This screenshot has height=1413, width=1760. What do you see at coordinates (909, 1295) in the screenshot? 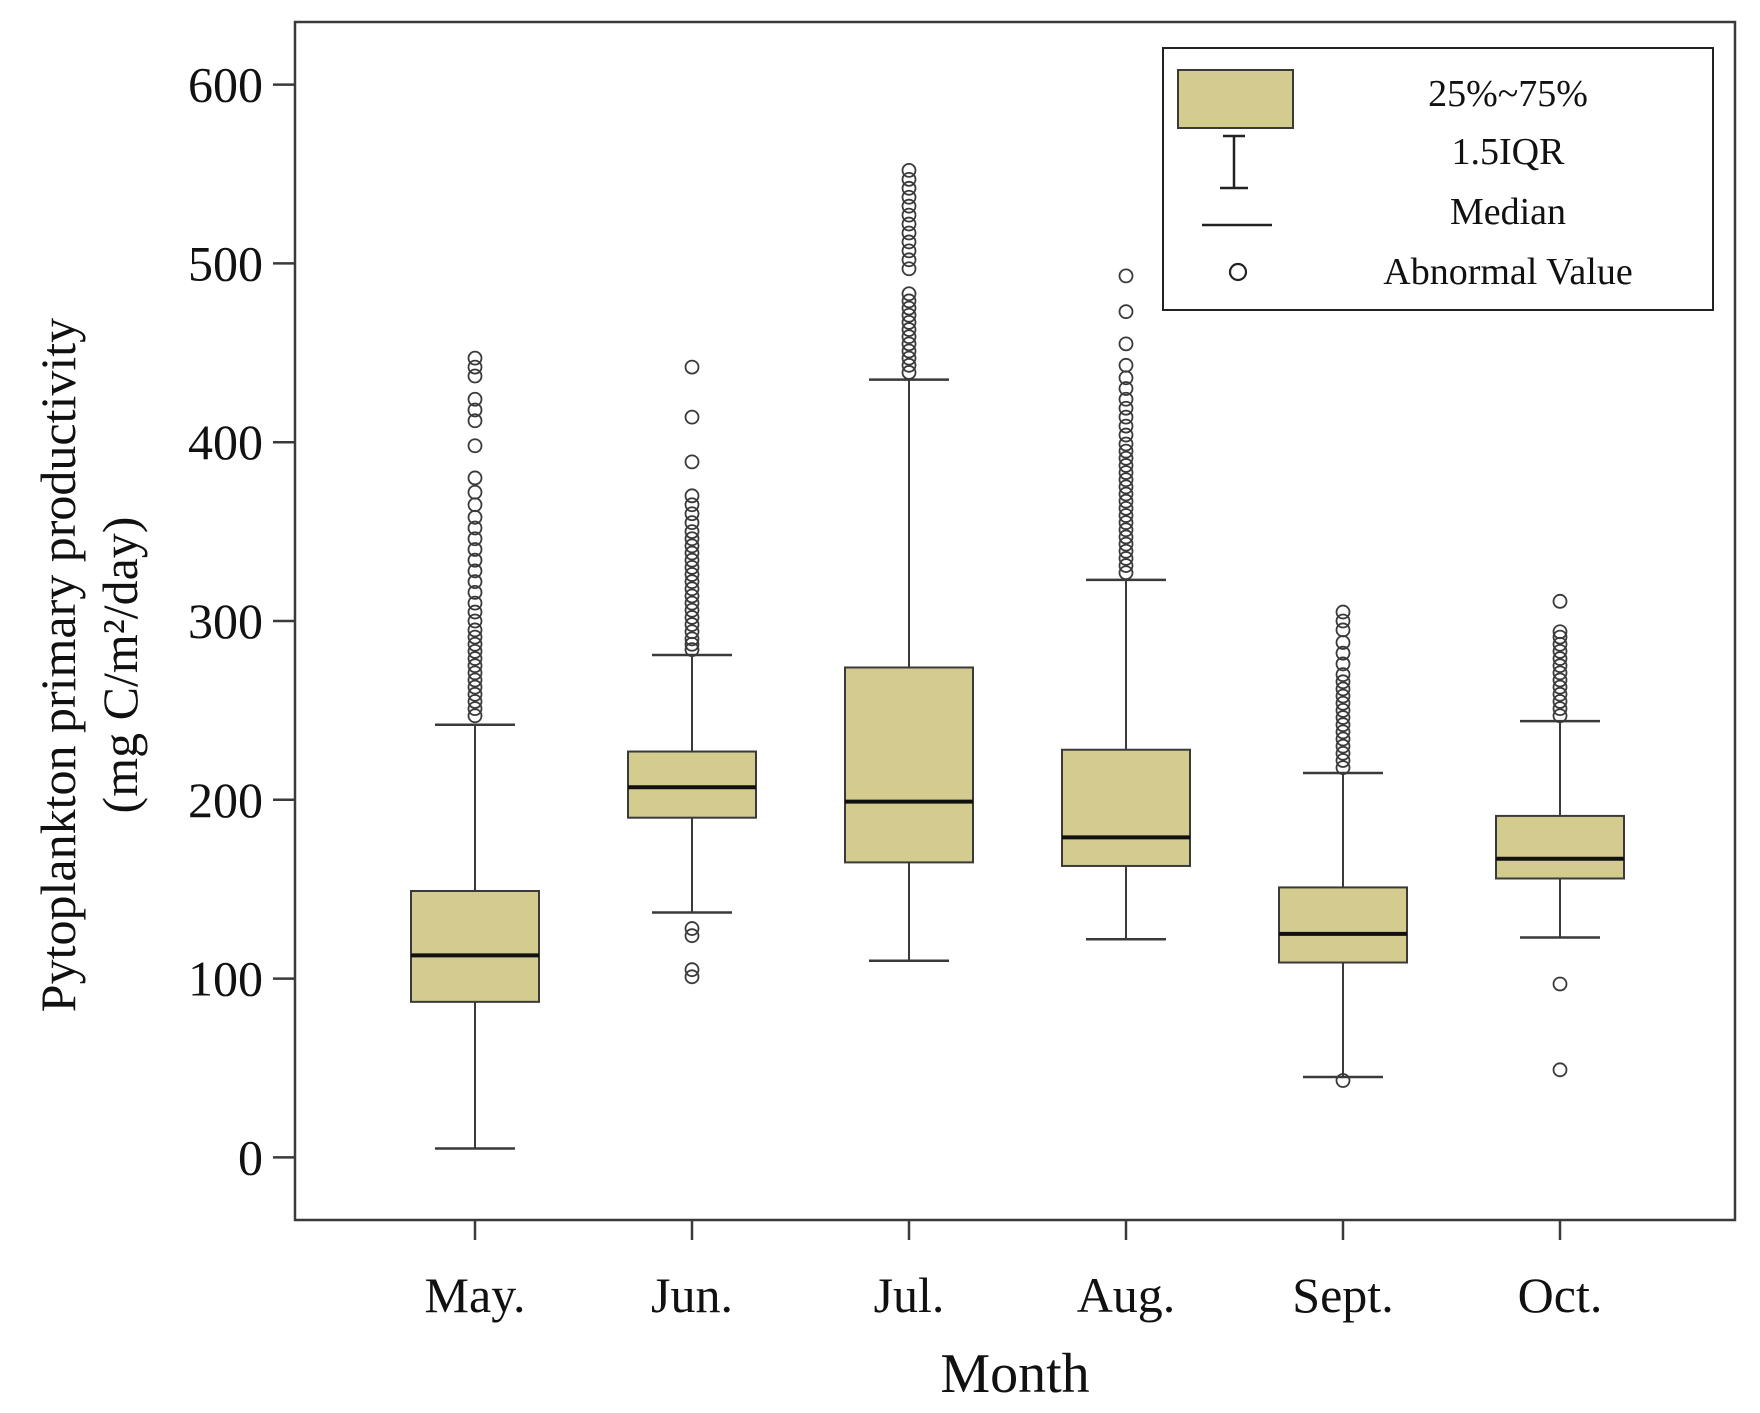
I see `x-tick-label: Jul.` at bounding box center [909, 1295].